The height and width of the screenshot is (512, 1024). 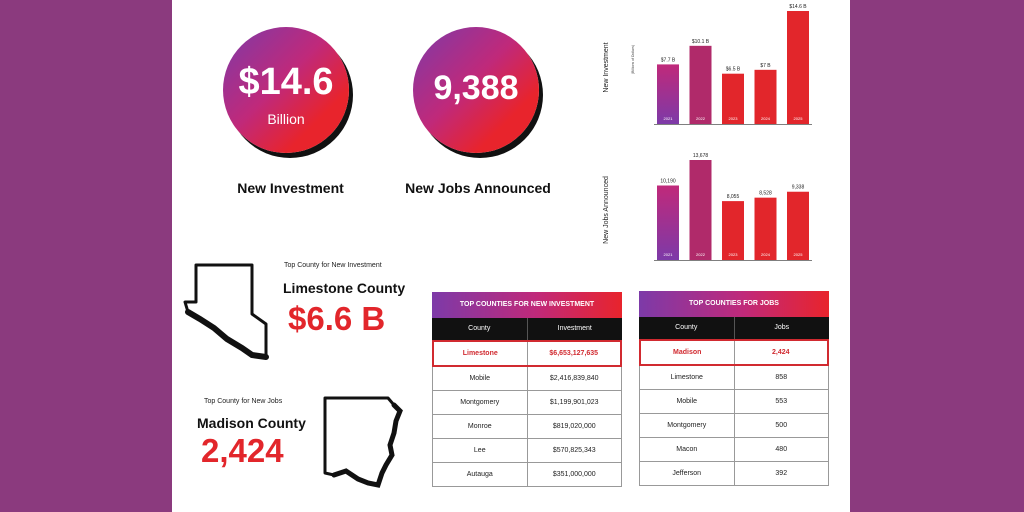 I want to click on table-row: Montgomery 500, so click(x=734, y=426).